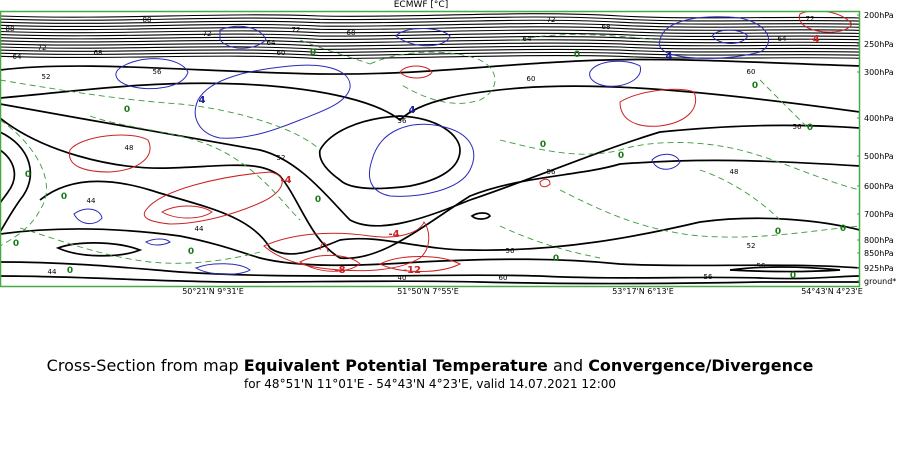 The width and height of the screenshot is (902, 450). I want to click on pressure-tick-label: ground*, so click(880, 281).